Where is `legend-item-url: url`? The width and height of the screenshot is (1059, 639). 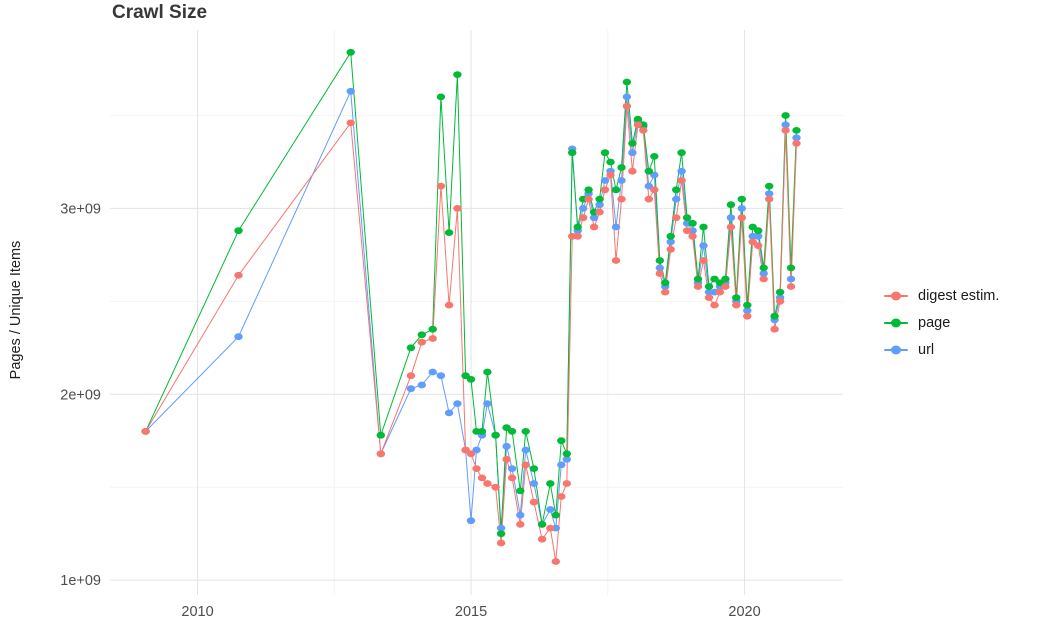 legend-item-url: url is located at coordinates (941, 350).